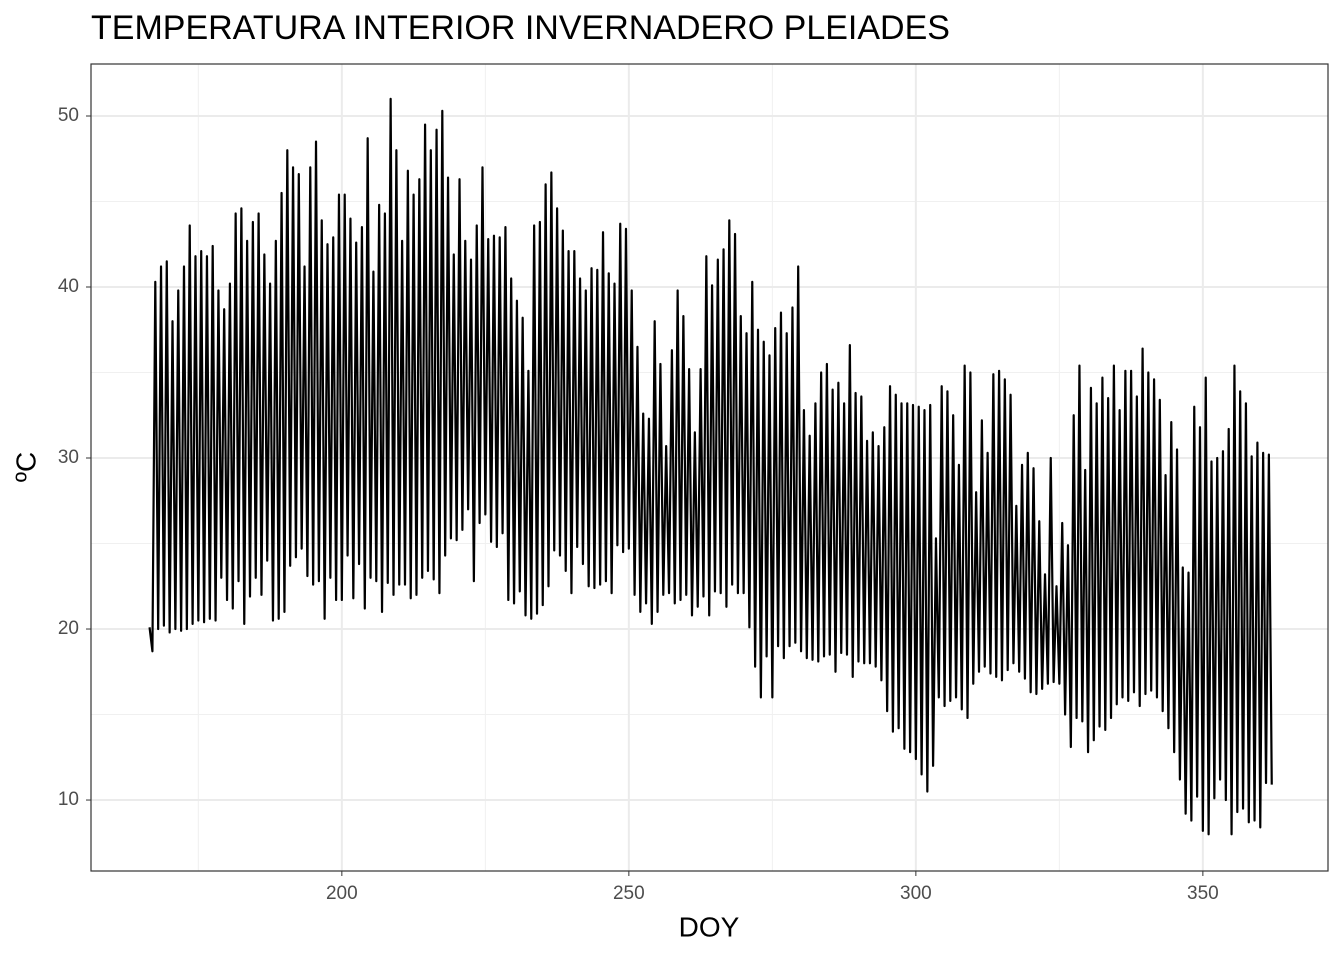 This screenshot has height=965, width=1344. I want to click on y-tick-label: 30, so click(68, 457).